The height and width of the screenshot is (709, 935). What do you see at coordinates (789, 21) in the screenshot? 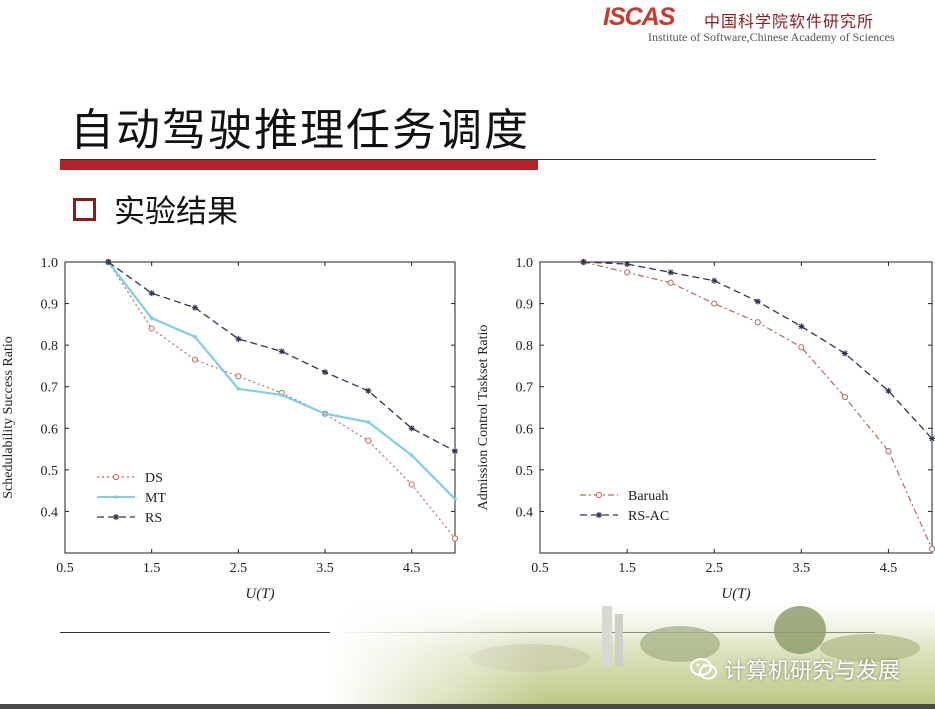
I see `logo-chinese-name: 中国科学院软件研究所` at bounding box center [789, 21].